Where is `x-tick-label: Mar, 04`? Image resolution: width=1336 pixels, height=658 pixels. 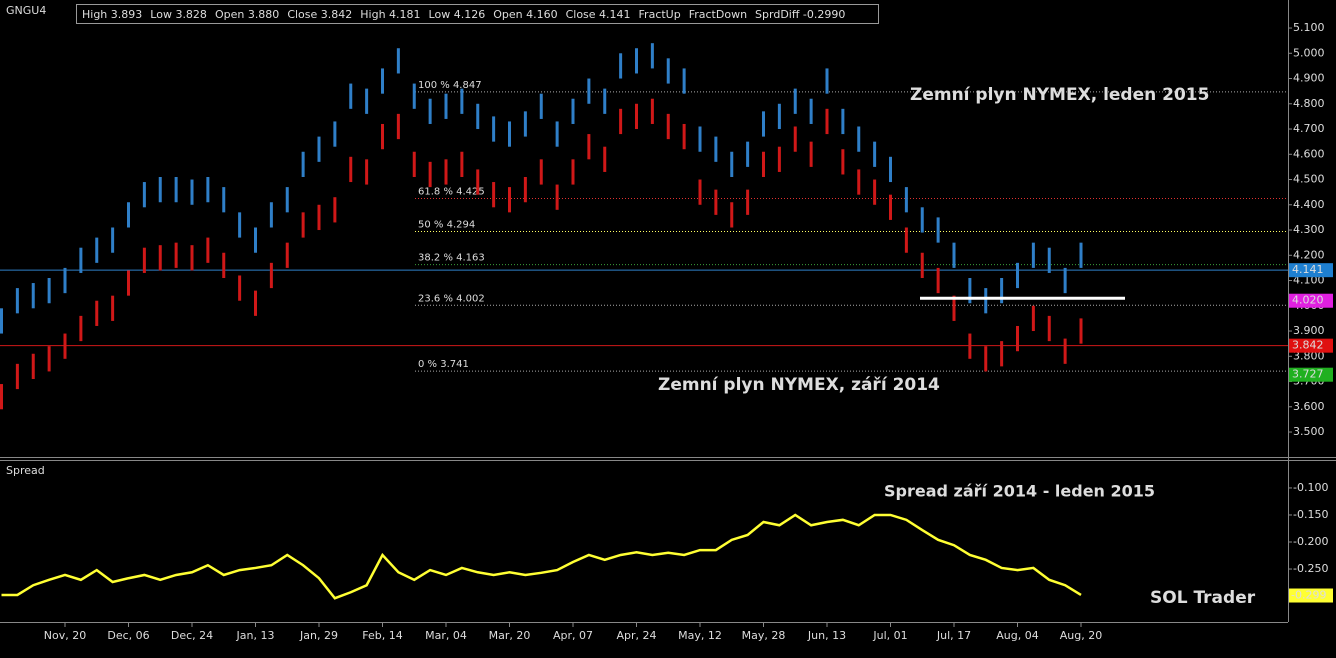
x-tick-label: Mar, 04 is located at coordinates (446, 635).